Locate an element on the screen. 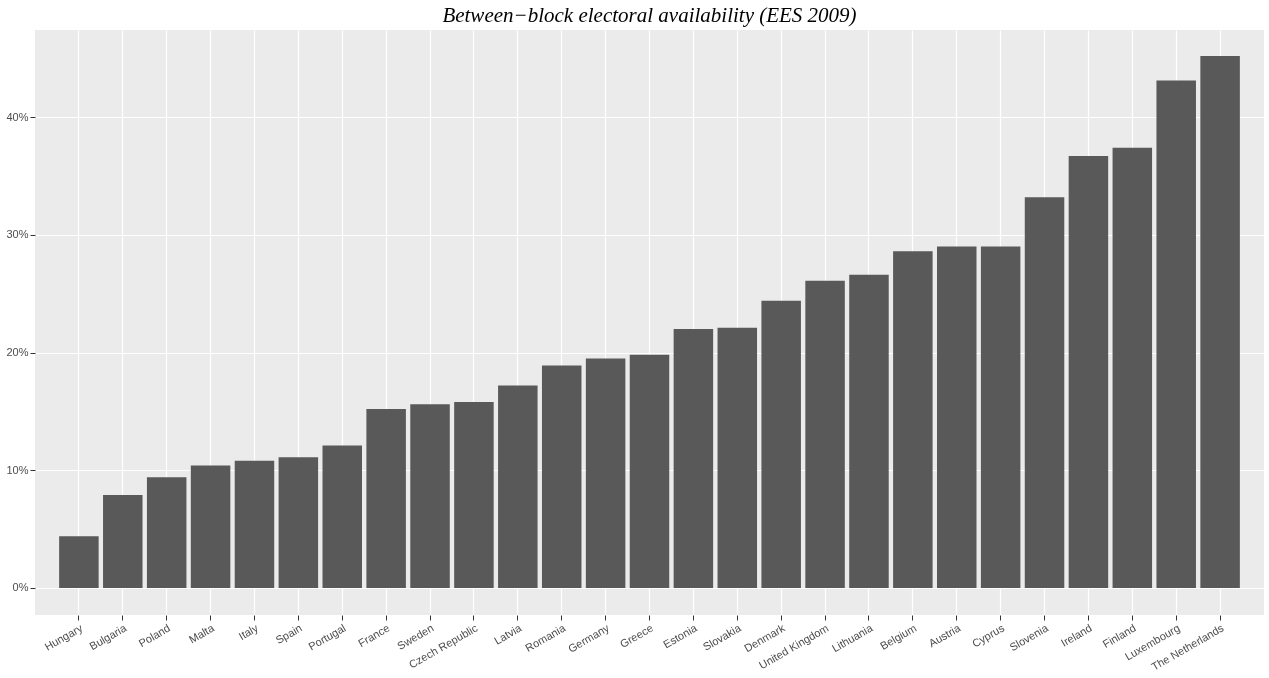  x-tick-label: Malta is located at coordinates (201, 633).